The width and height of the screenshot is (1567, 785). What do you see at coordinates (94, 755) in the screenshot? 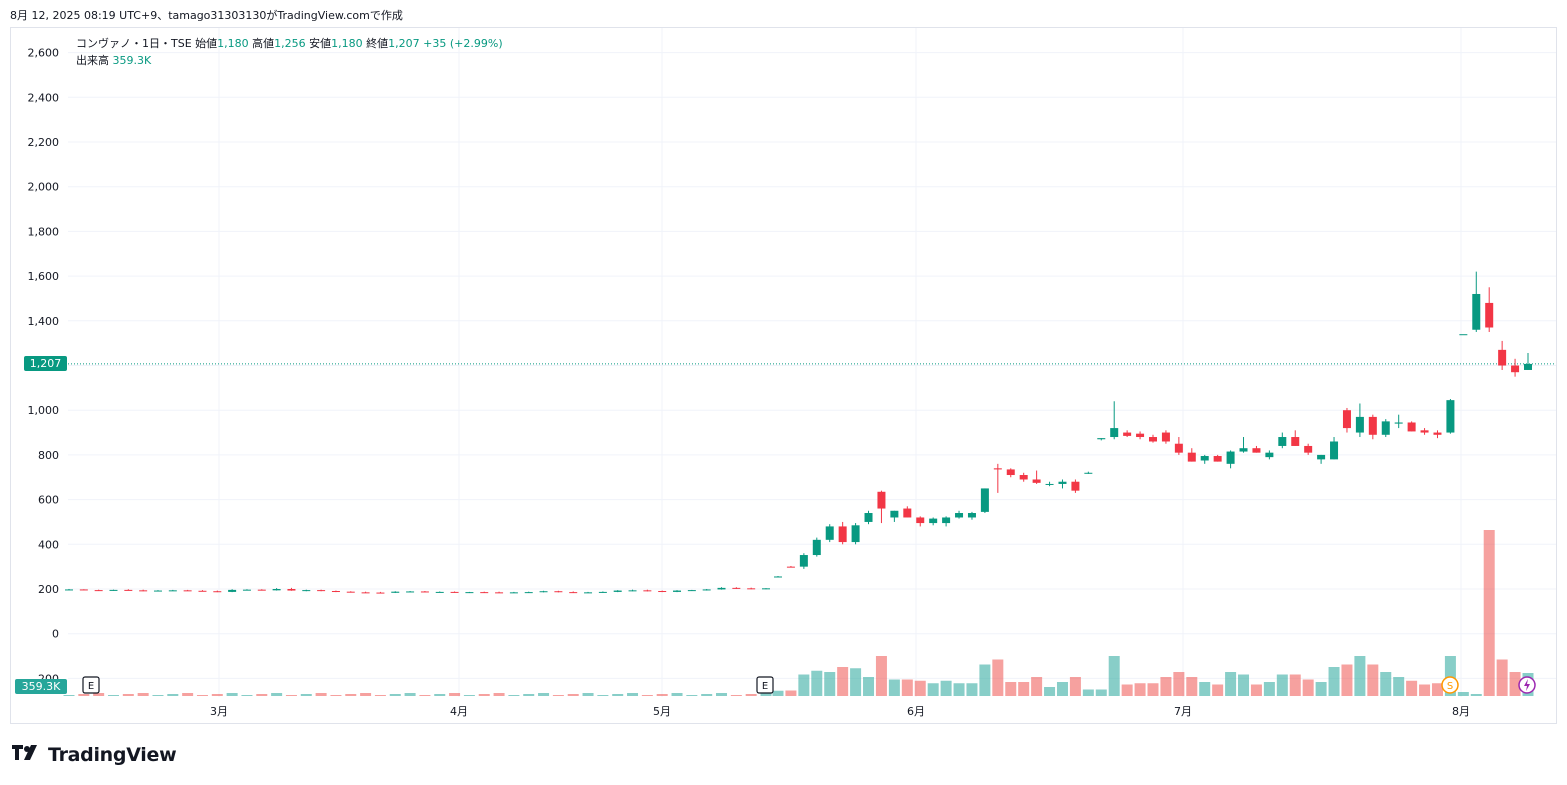
I see `tradingview-logo: TradingView` at bounding box center [94, 755].